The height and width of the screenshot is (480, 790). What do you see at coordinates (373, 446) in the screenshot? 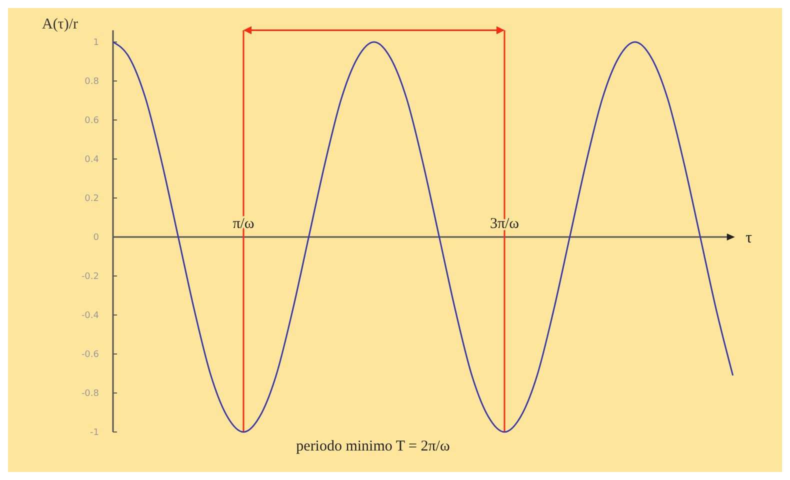
I see `text: periodo minimo T = 2π/ω` at bounding box center [373, 446].